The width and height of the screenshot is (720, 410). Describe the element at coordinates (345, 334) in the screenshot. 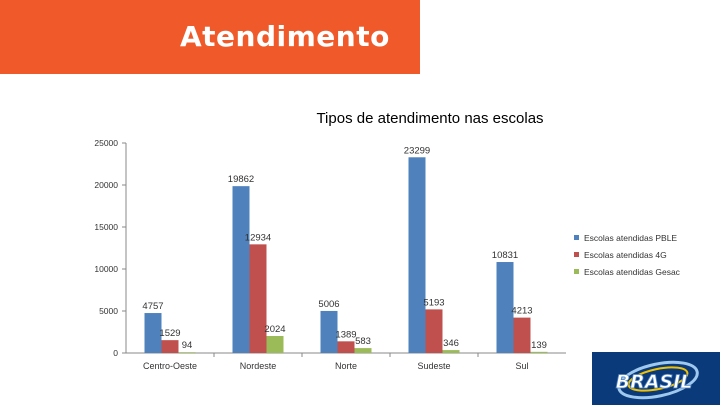

I see `data-label: 1389` at that location.